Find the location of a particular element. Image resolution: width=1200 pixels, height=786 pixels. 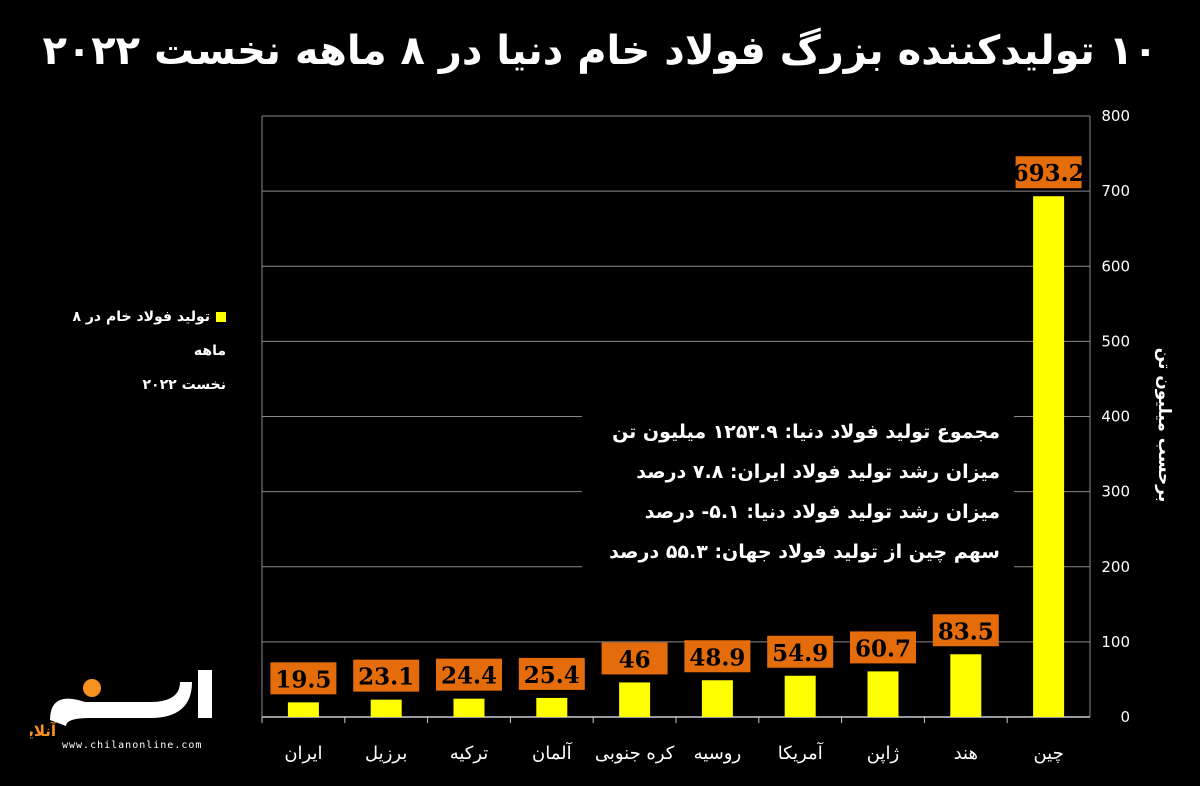

y-tick-label: 400 is located at coordinates (1115, 417).